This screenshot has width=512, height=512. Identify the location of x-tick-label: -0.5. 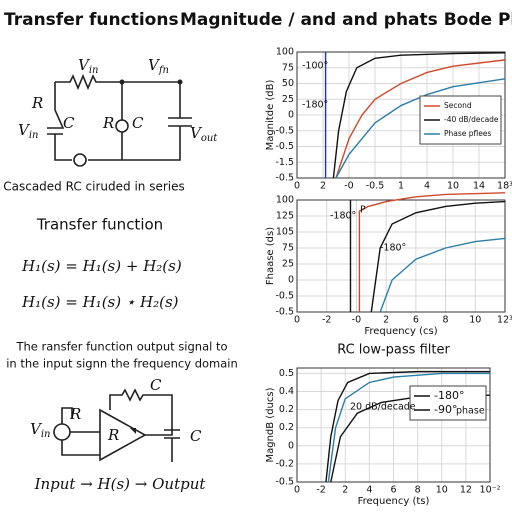
(375, 186).